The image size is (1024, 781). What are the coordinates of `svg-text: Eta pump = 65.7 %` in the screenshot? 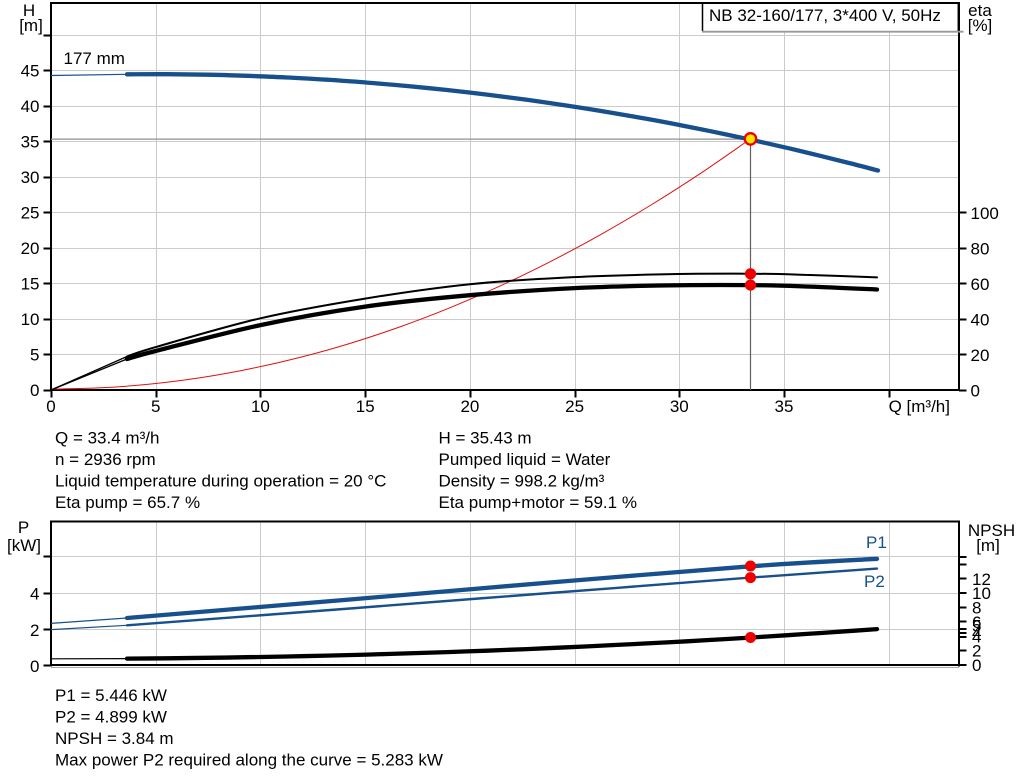 It's located at (127, 502).